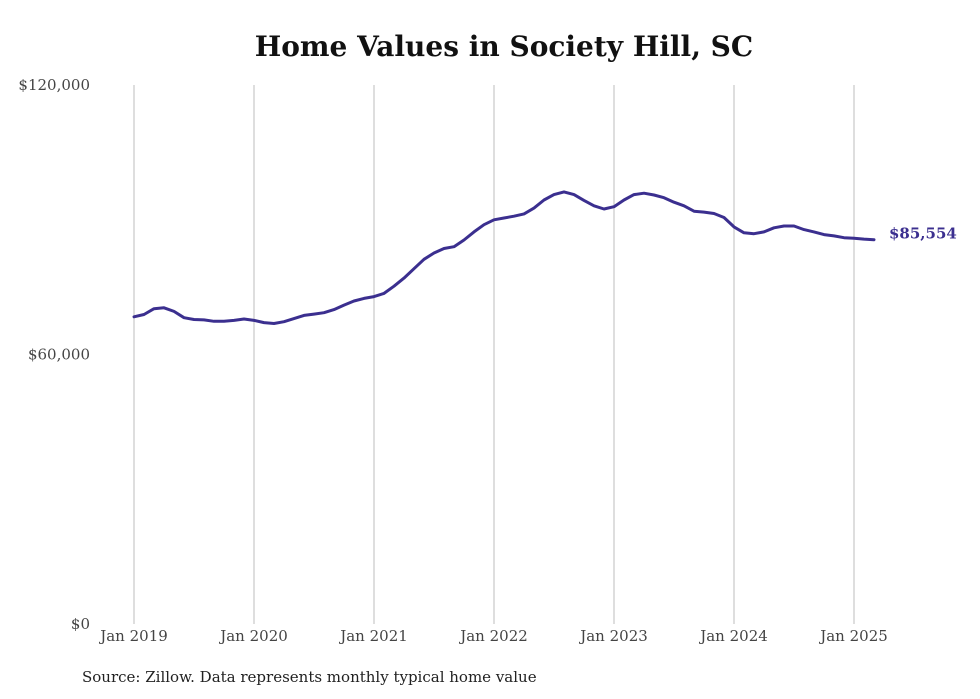 The height and width of the screenshot is (699, 980). What do you see at coordinates (853, 636) in the screenshot?
I see `x-tick-label: Jan 2025` at bounding box center [853, 636].